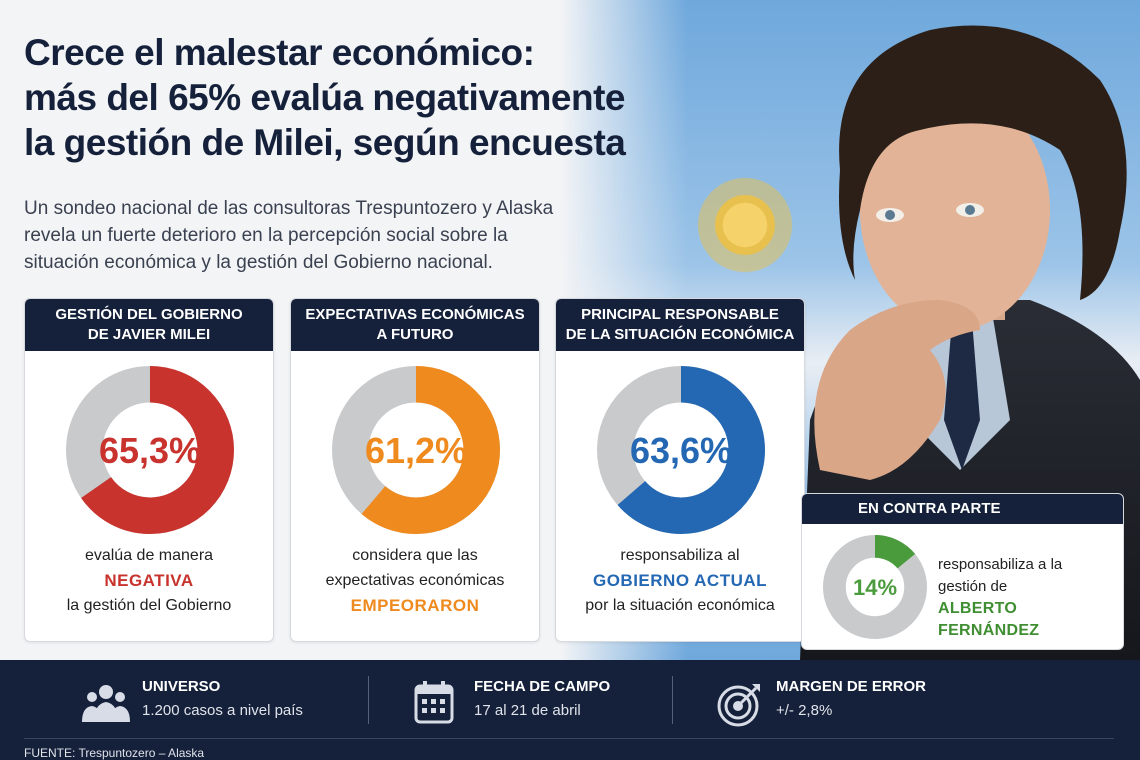 Image resolution: width=1140 pixels, height=760 pixels. I want to click on desc-line: considera que las, so click(415, 555).